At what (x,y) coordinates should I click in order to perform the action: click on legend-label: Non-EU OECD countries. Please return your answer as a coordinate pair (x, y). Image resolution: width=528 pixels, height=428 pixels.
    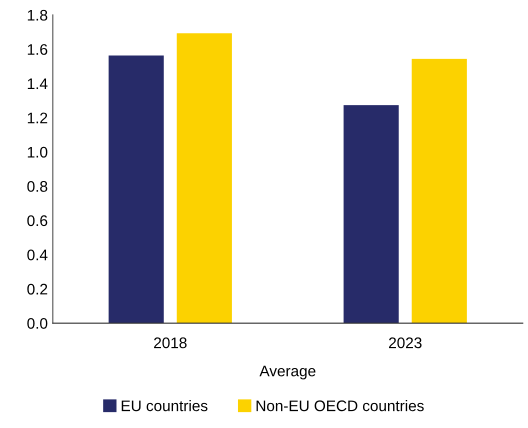
    Looking at the image, I should click on (340, 406).